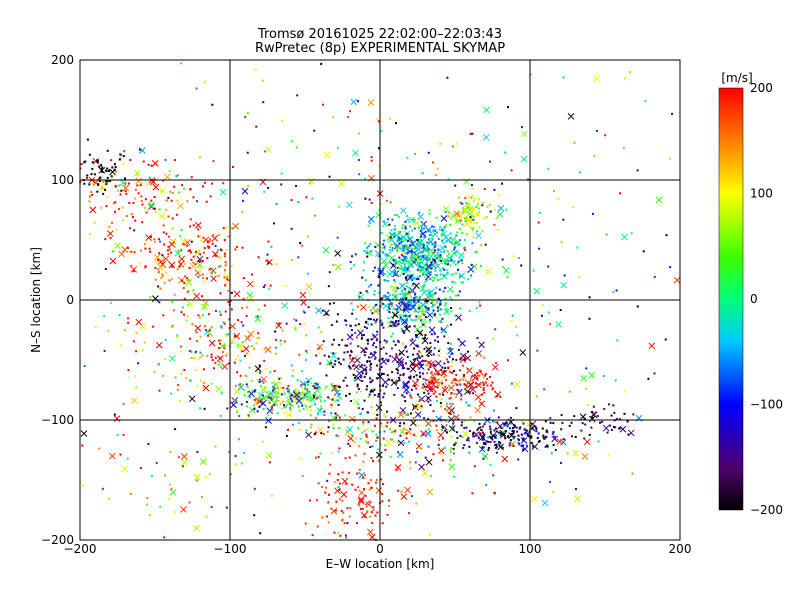 This screenshot has height=600, width=800. Describe the element at coordinates (473, 213) in the screenshot. I see `cluster-north-east-upper` at that location.